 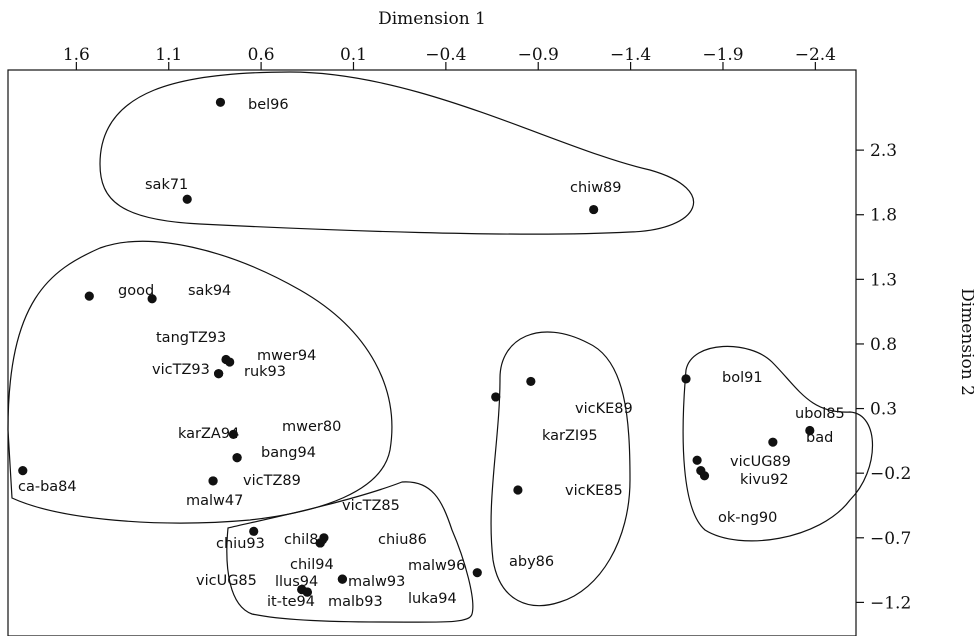 What do you see at coordinates (883, 216) in the screenshot?
I see `y-tick-label: 1.8` at bounding box center [883, 216].